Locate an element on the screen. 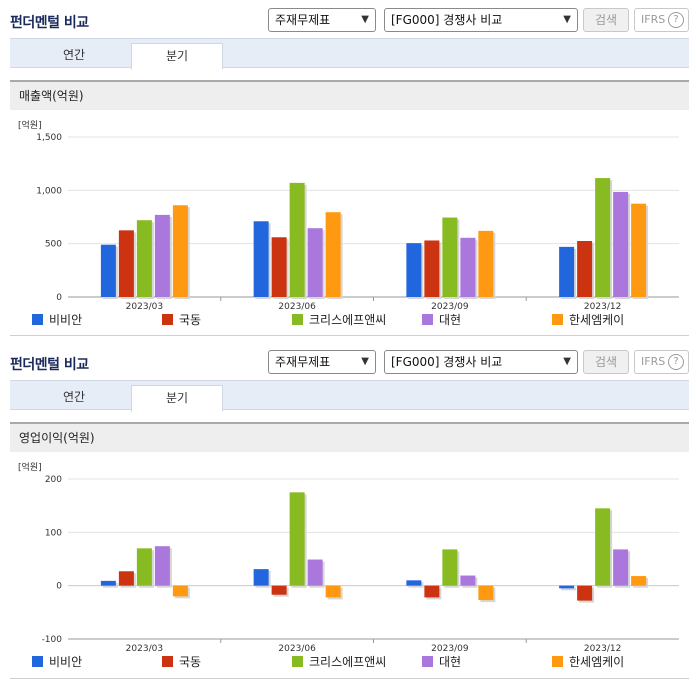 The image size is (696, 684). legend-label: 크리스에프앤씨 is located at coordinates (348, 320).